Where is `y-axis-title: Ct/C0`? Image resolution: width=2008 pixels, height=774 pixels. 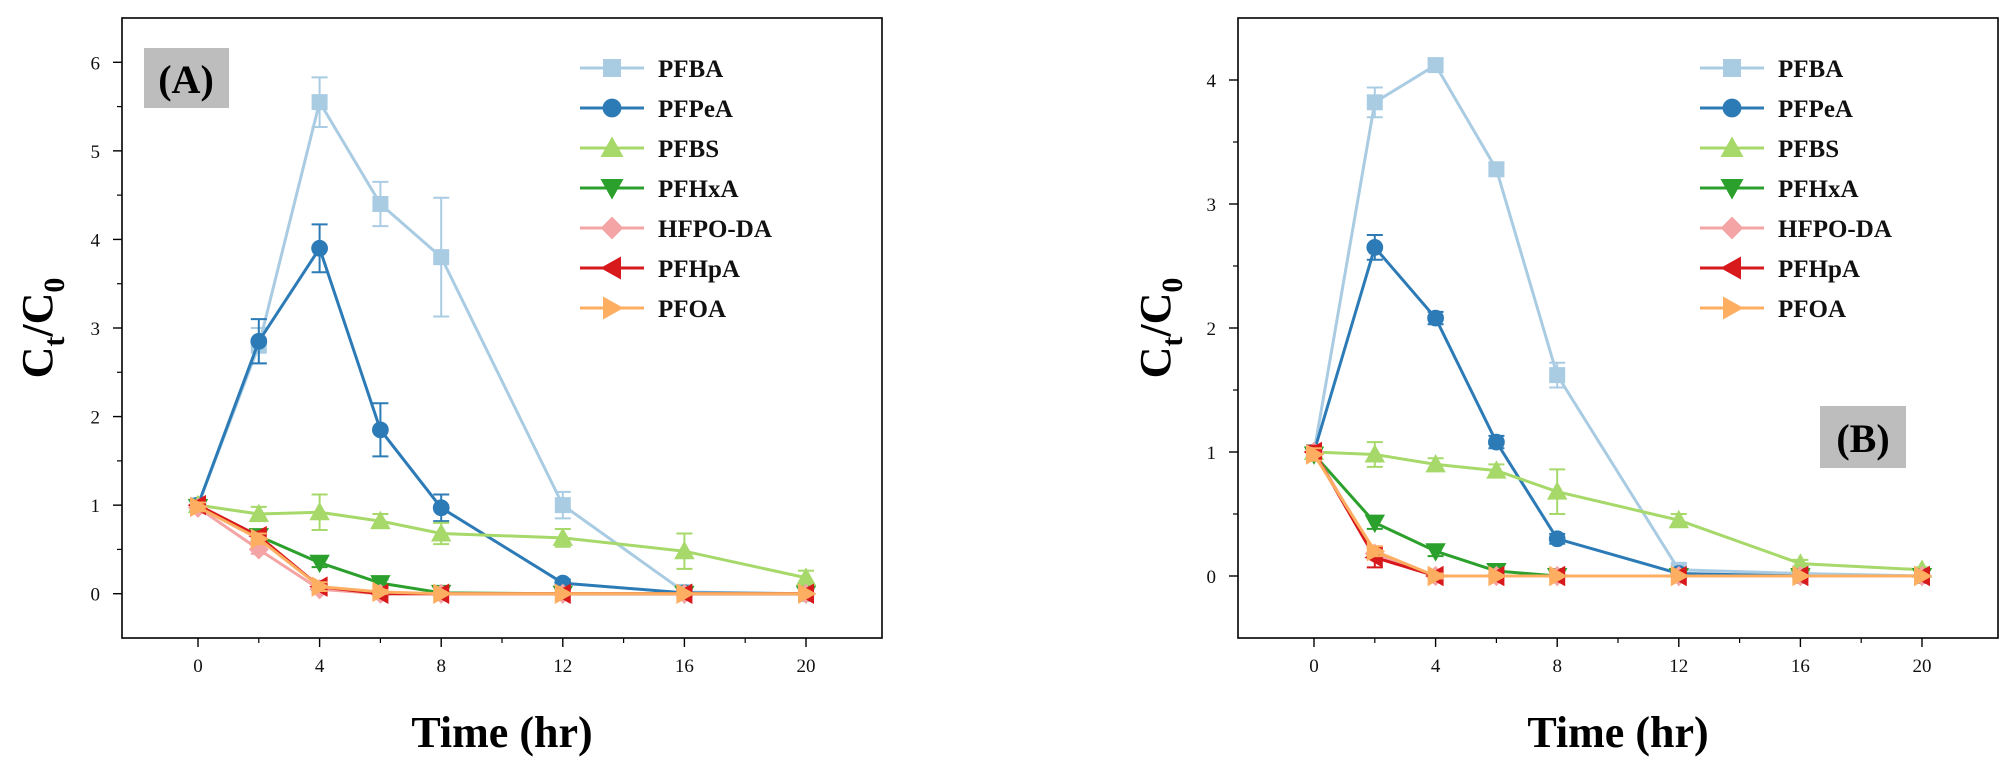
y-axis-title: Ct/C0 is located at coordinates (1160, 328).